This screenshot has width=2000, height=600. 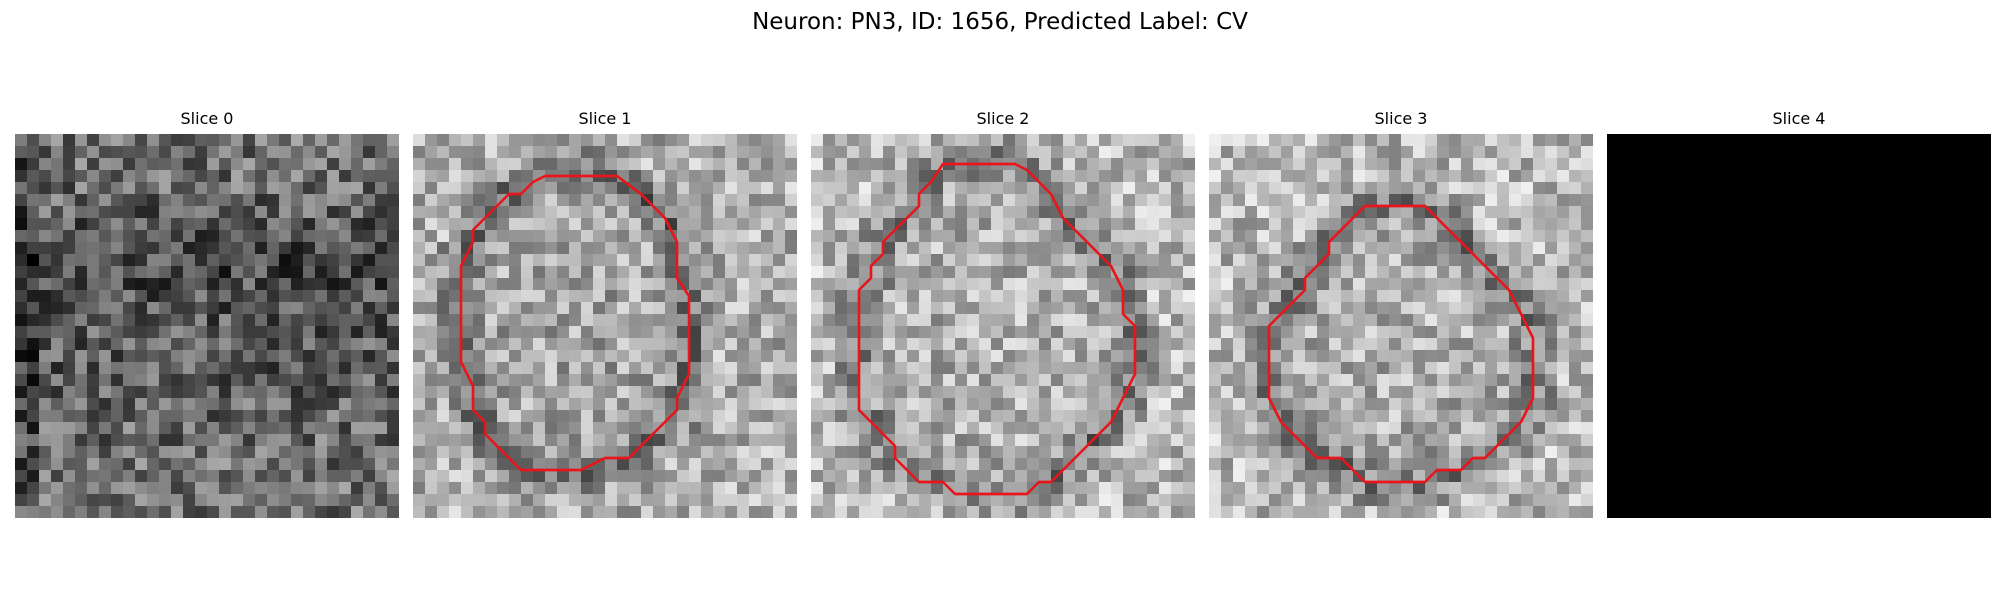 I want to click on slice-title: Slice 2, so click(x=1003, y=118).